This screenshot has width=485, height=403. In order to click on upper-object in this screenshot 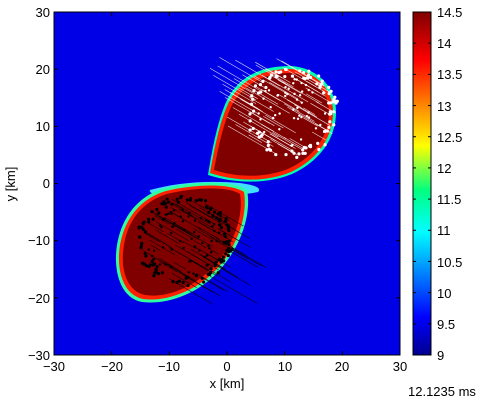, I will do `click(273, 119)`.